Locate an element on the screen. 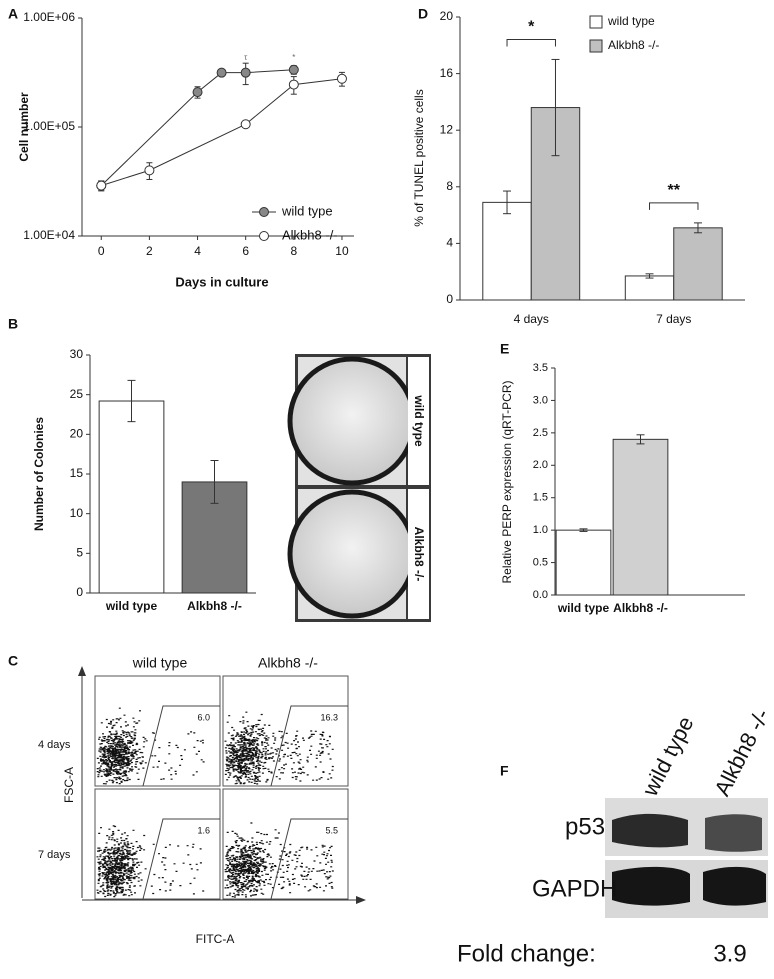 The image size is (774, 979). y-axis-label: Cell number is located at coordinates (24, 127).